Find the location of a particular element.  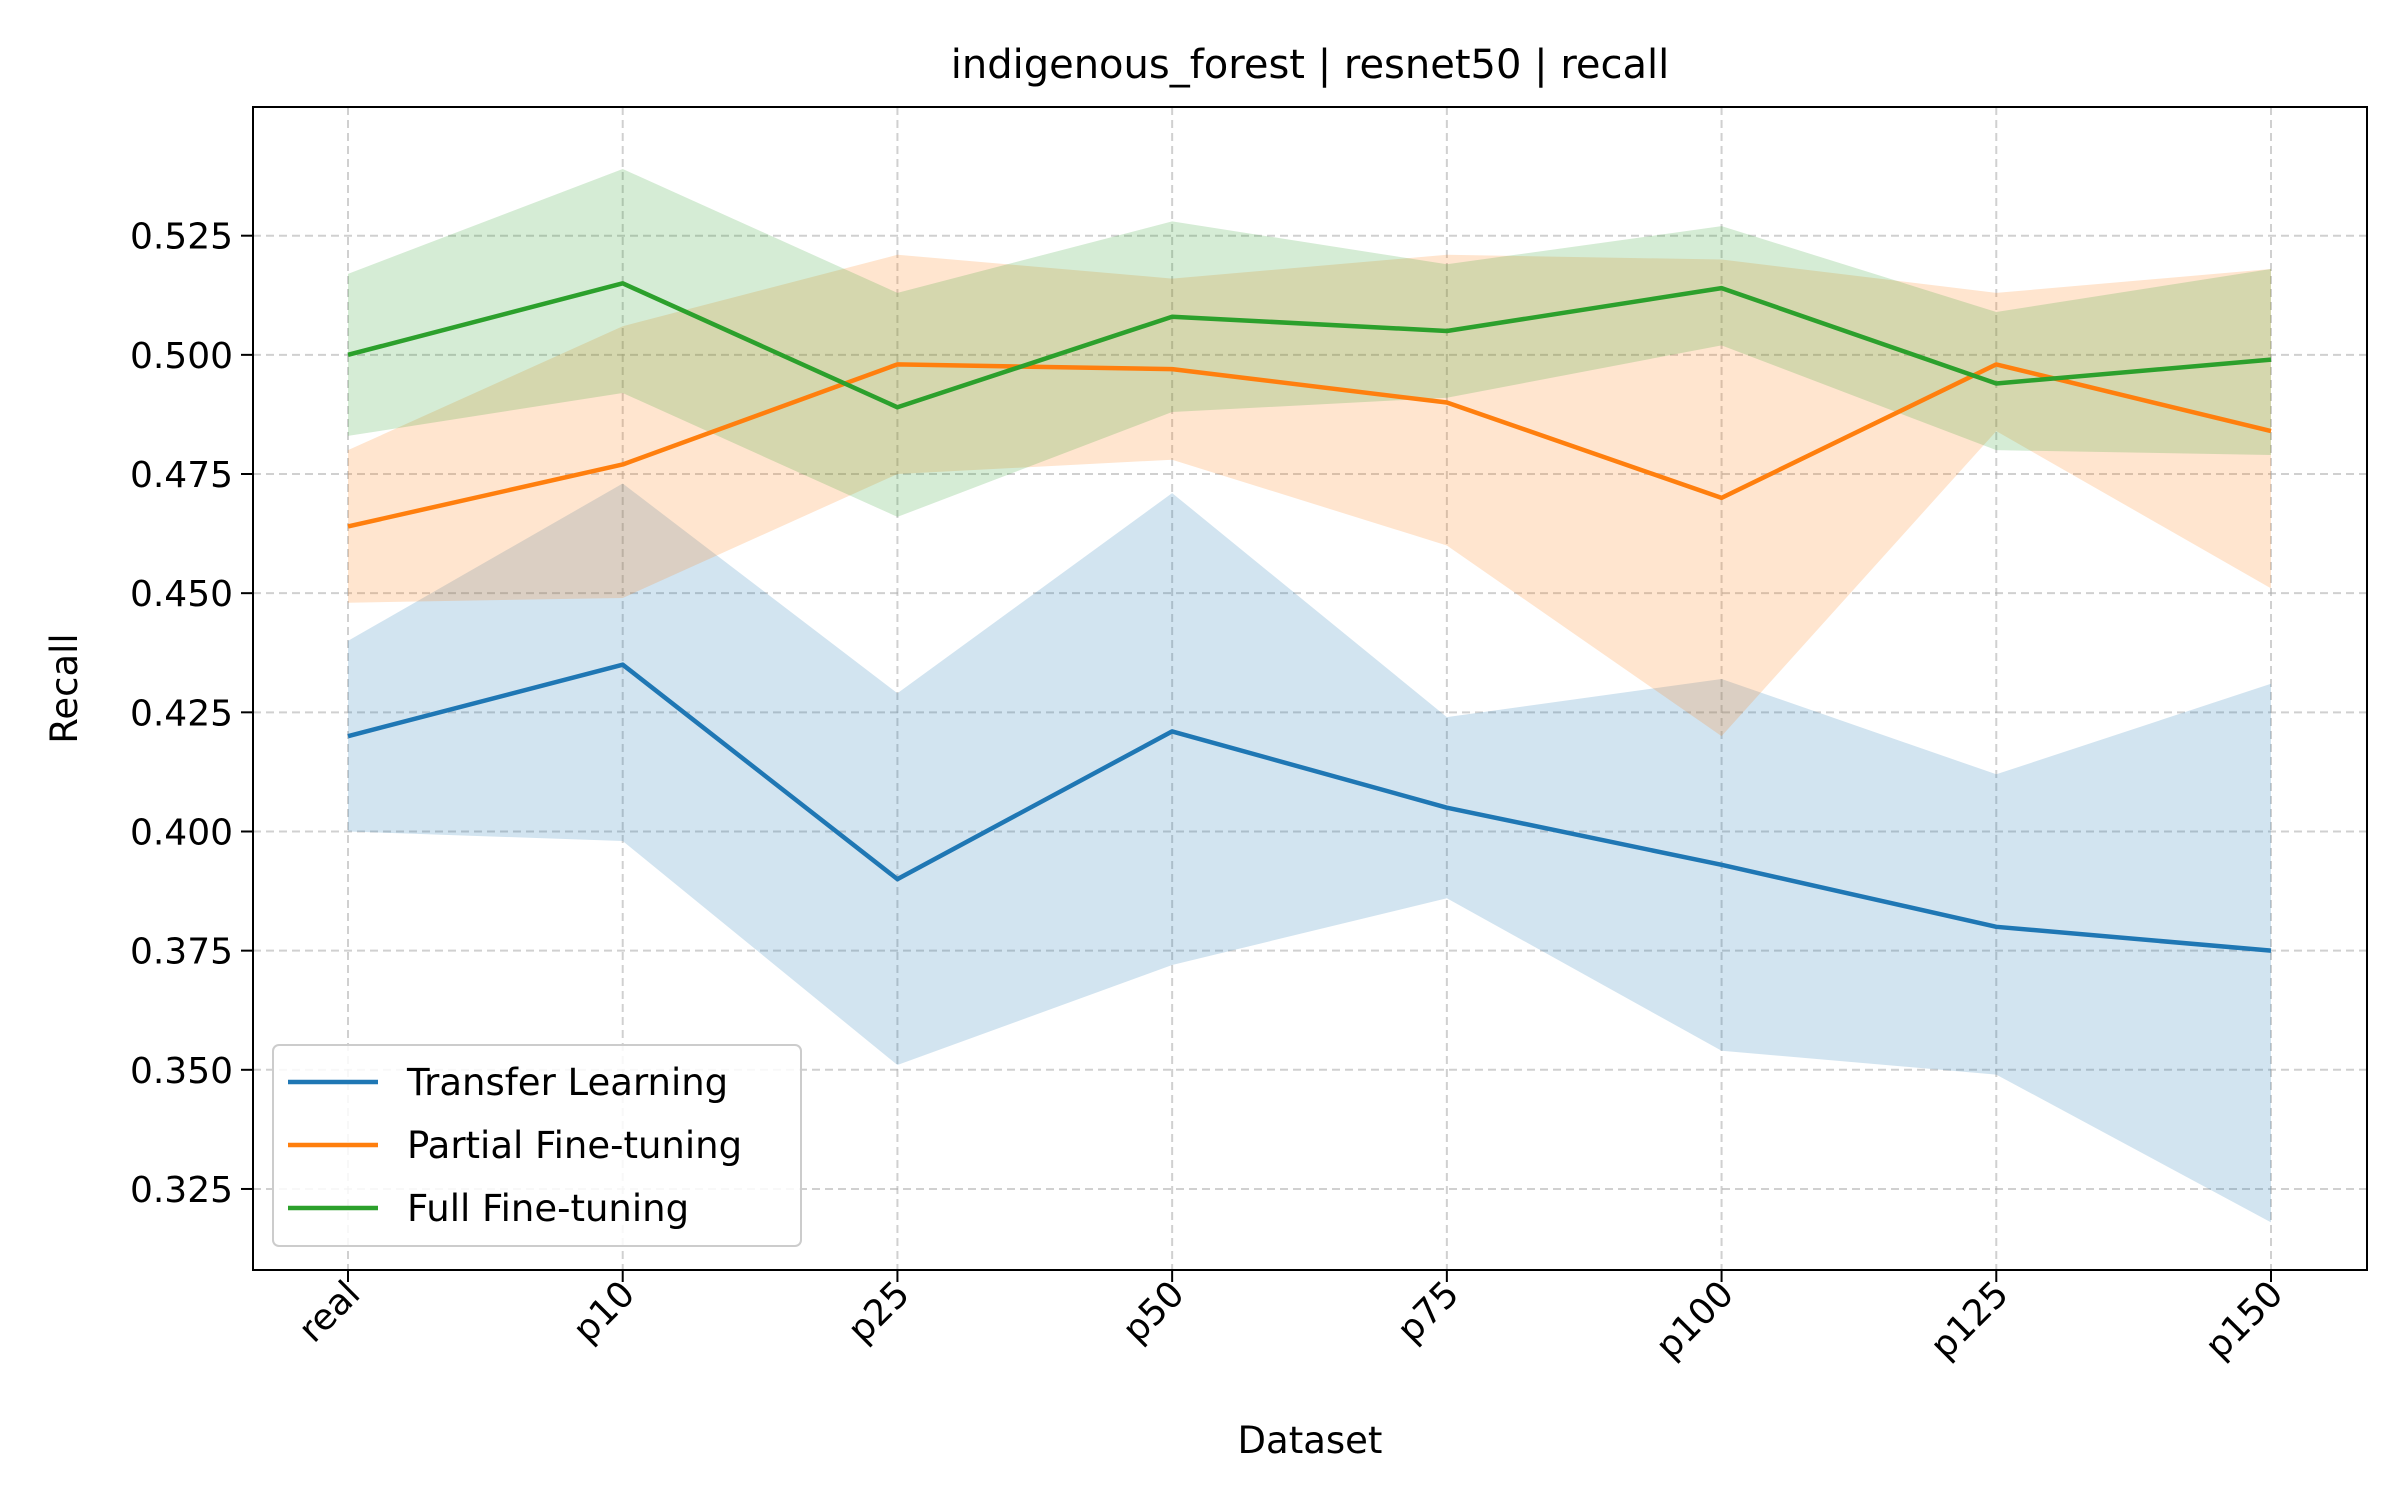

legend-item-3: Full Fine-tuning is located at coordinates (488, 1208).